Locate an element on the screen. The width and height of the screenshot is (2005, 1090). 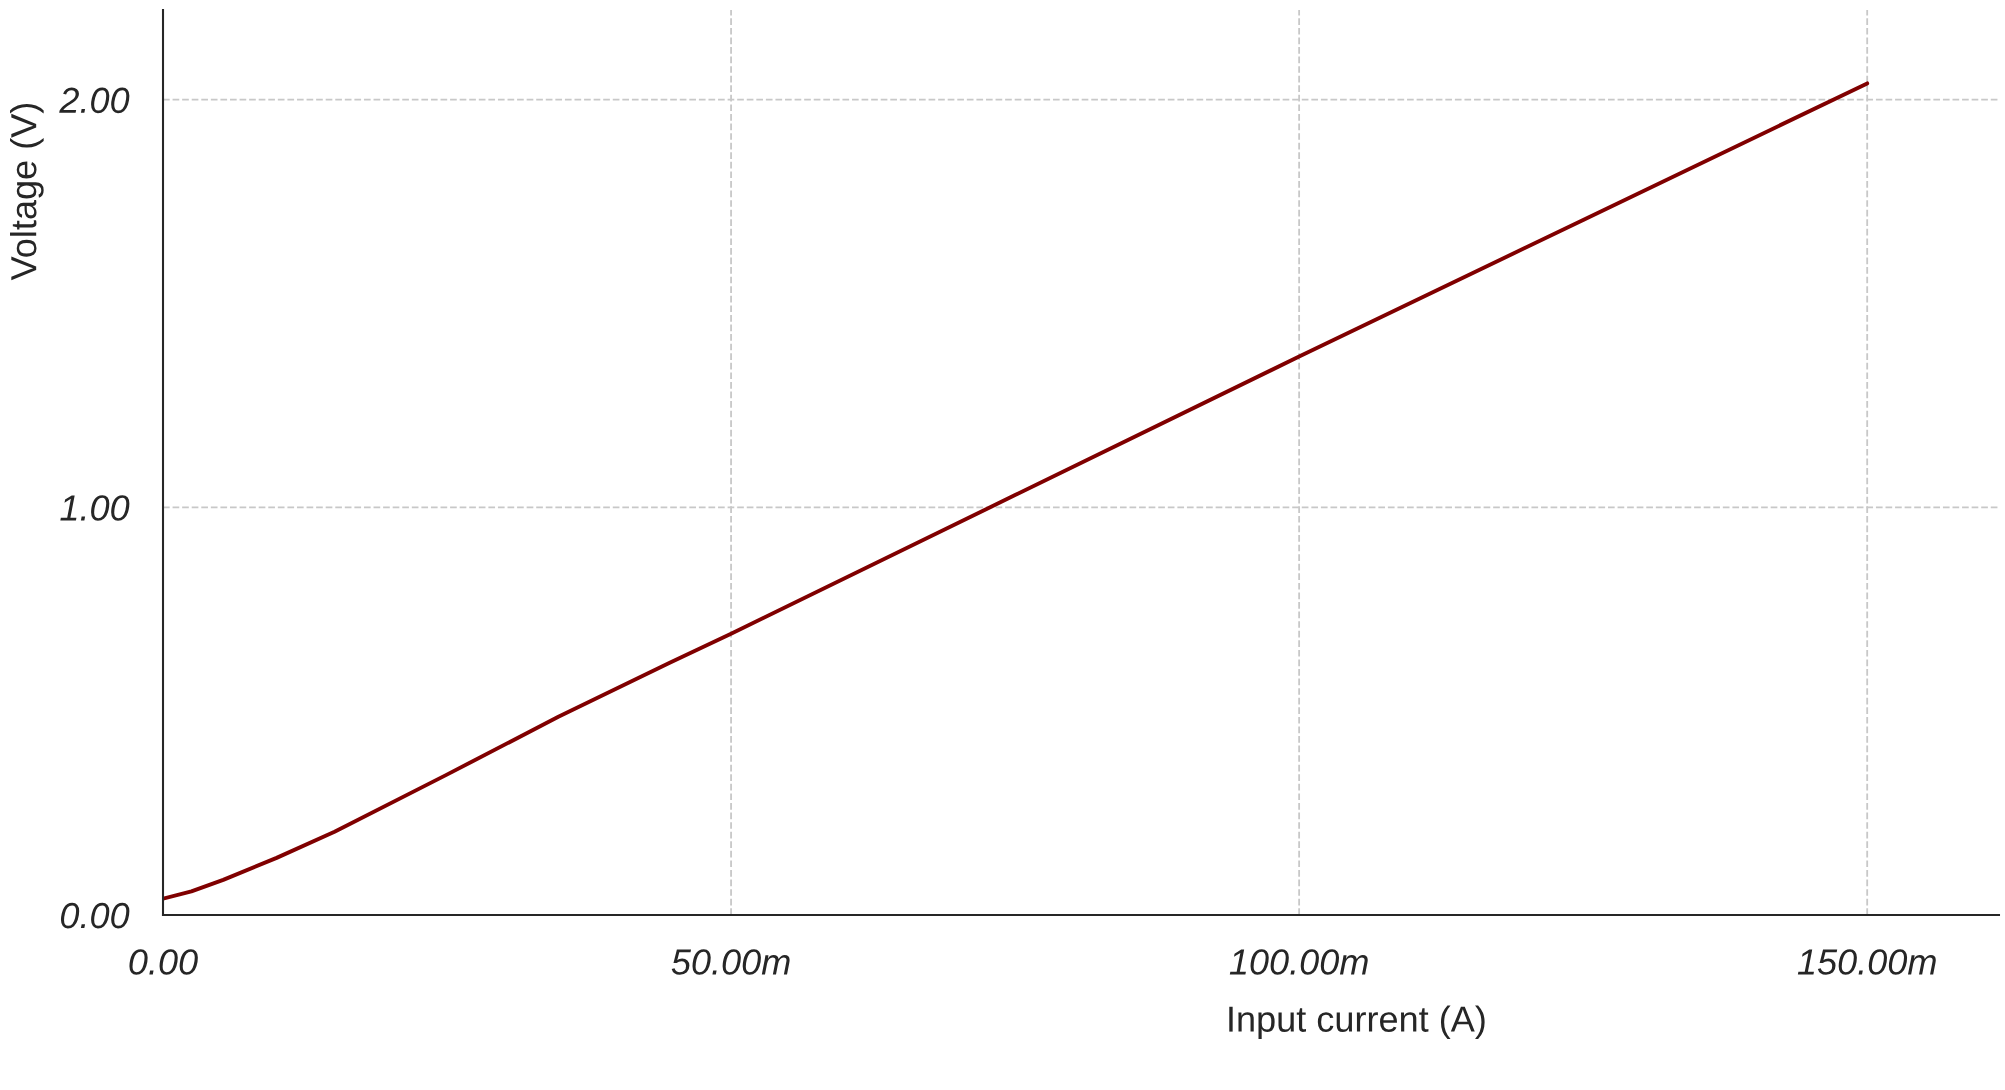
y-tick-label: 1.00 is located at coordinates (95, 508).